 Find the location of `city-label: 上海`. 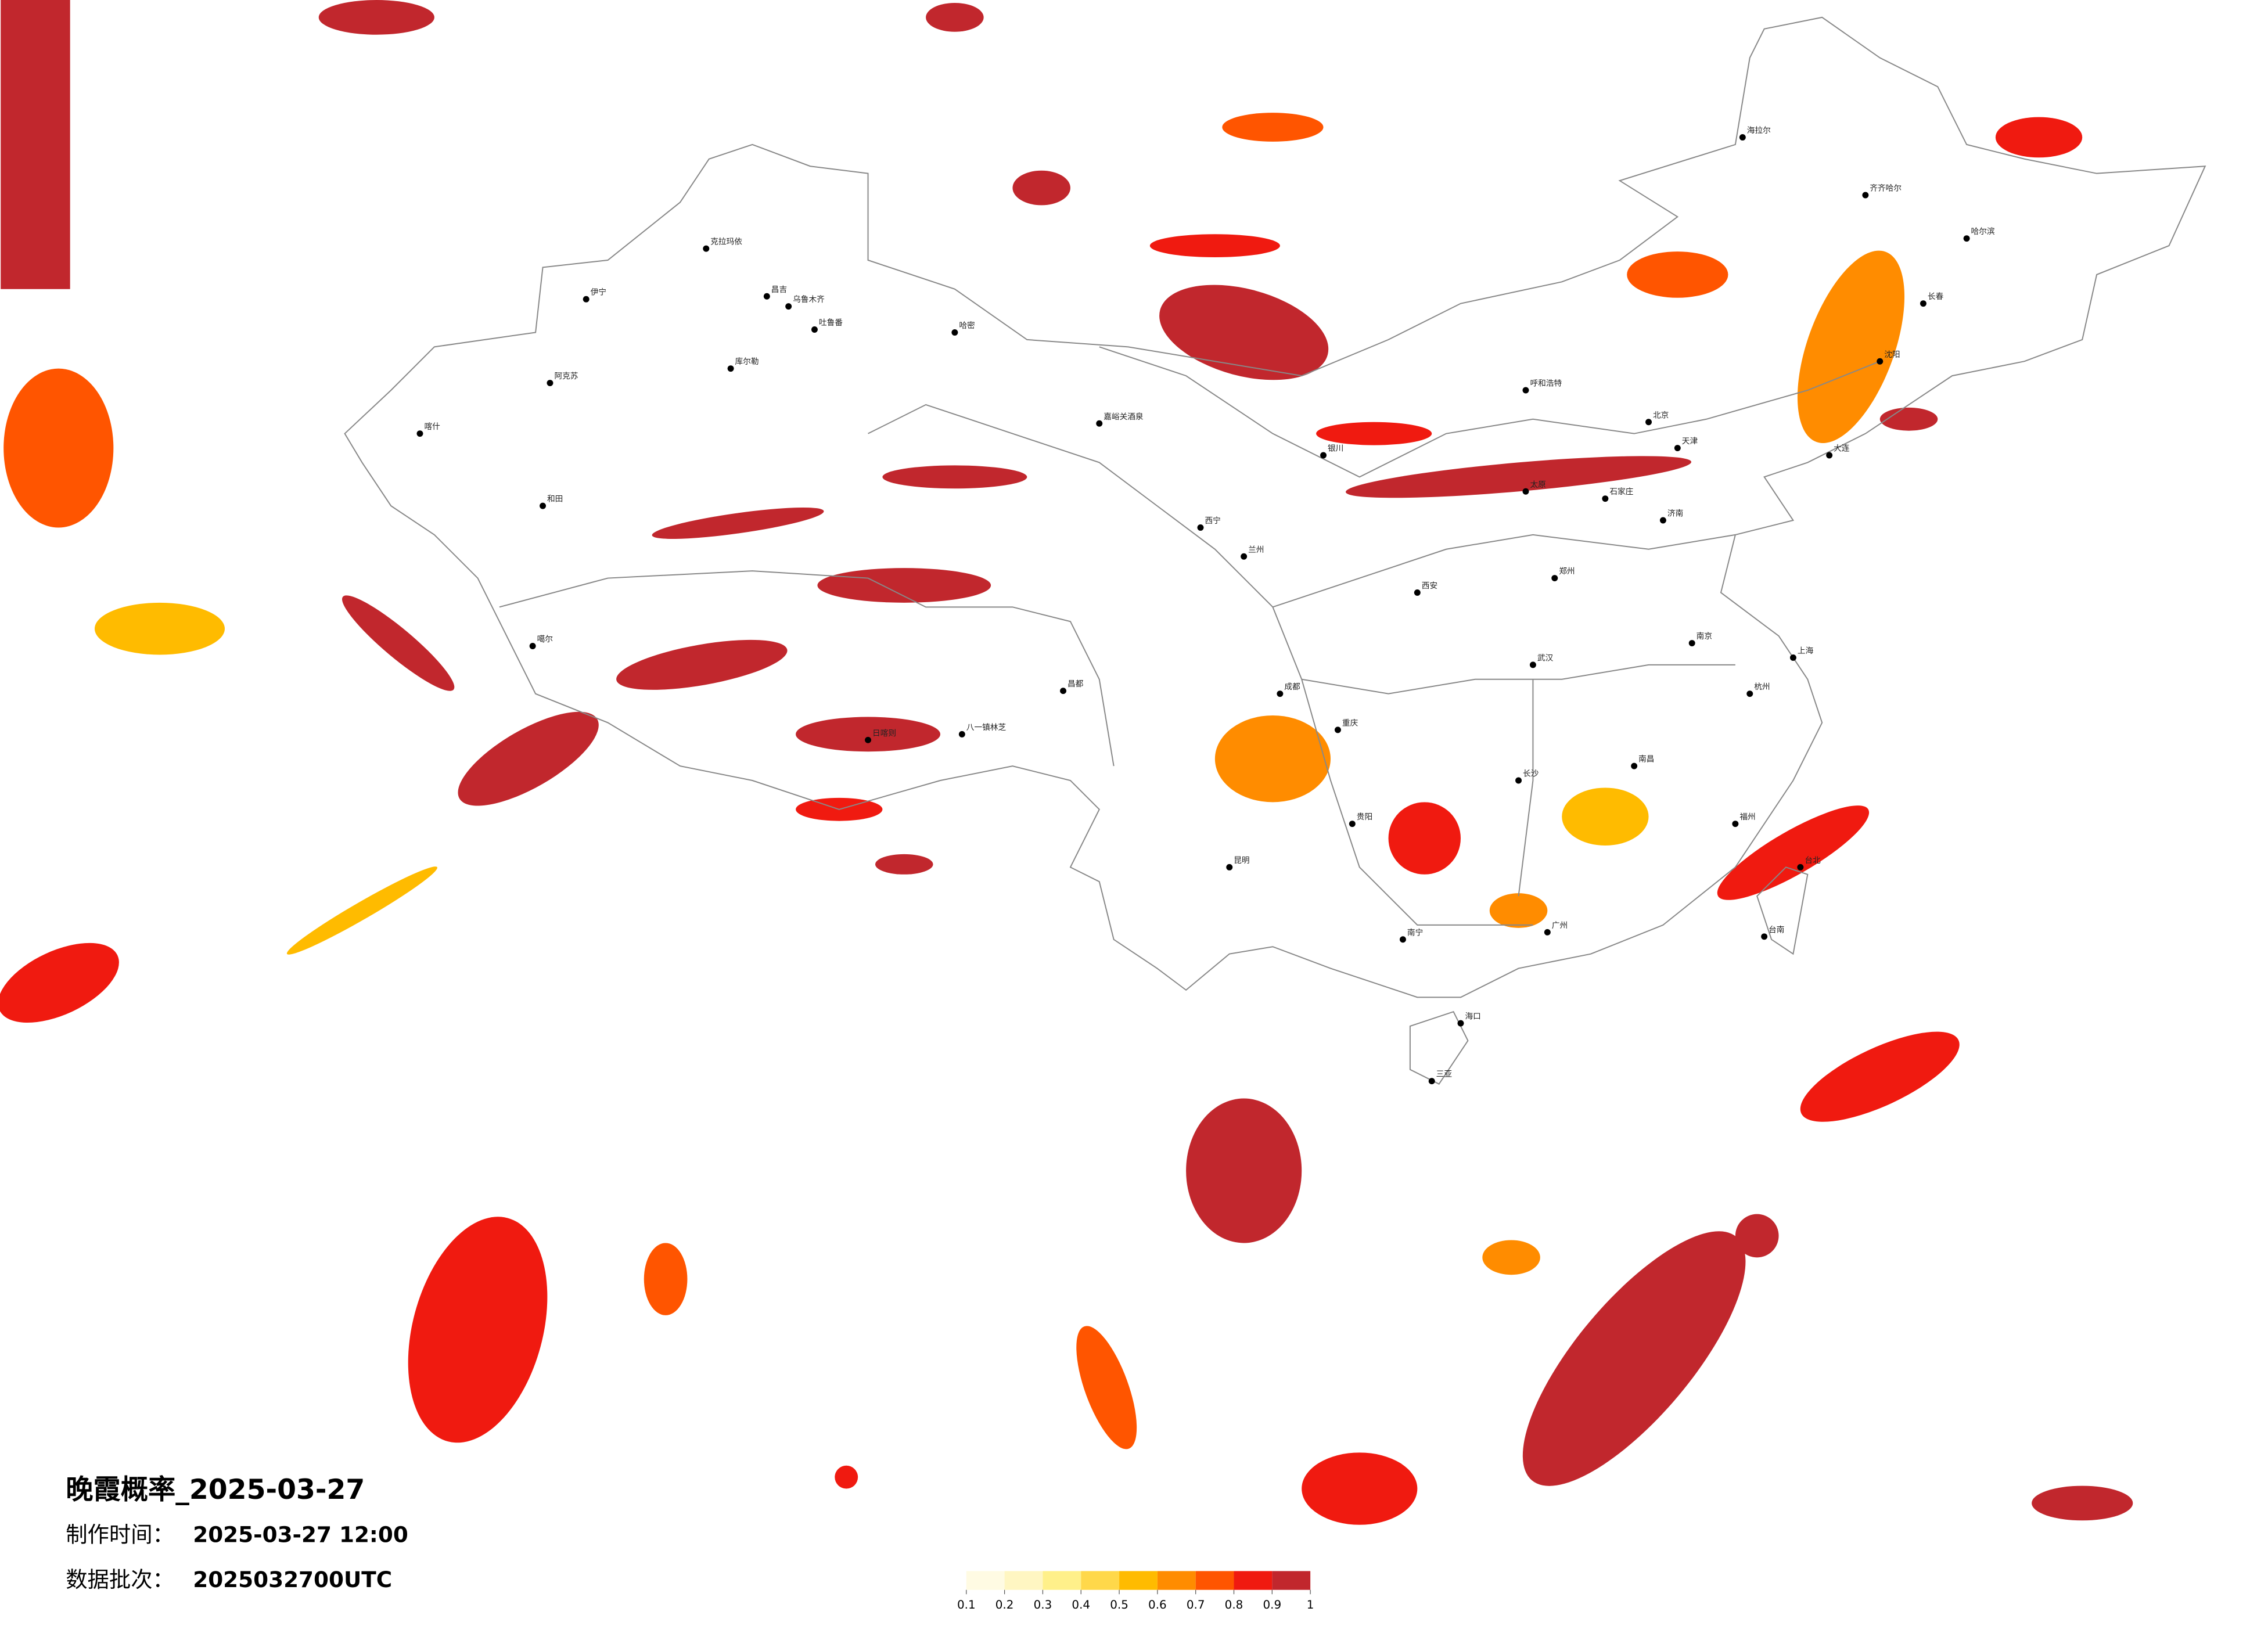

city-label: 上海 is located at coordinates (1806, 651).